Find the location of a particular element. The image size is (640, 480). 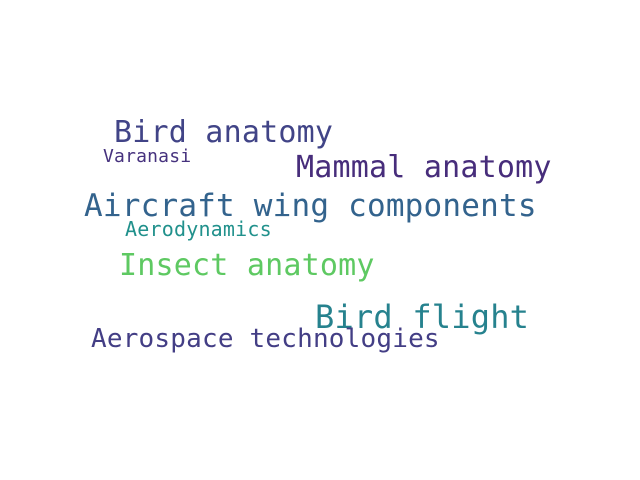

word-aircraft-wing-components: Aircraft wing components is located at coordinates (310, 206).